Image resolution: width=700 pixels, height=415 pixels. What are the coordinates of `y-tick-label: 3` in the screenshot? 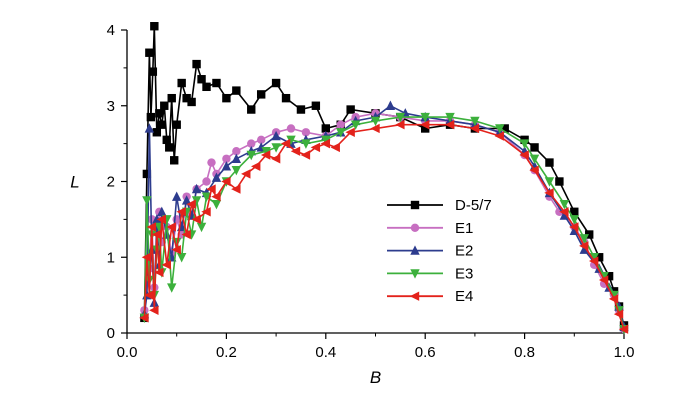 It's located at (111, 106).